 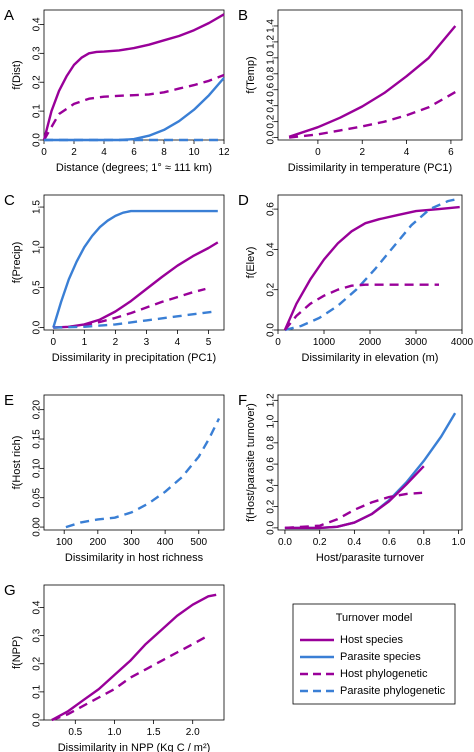 What do you see at coordinates (37, 207) in the screenshot?
I see `y-tick-label: 1.5` at bounding box center [37, 207].